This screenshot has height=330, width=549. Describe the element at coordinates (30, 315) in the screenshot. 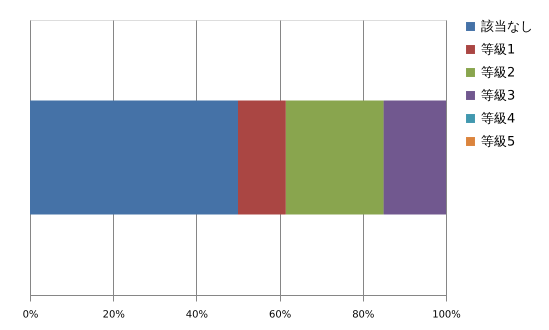

I see `x-tick-label: 0%` at that location.